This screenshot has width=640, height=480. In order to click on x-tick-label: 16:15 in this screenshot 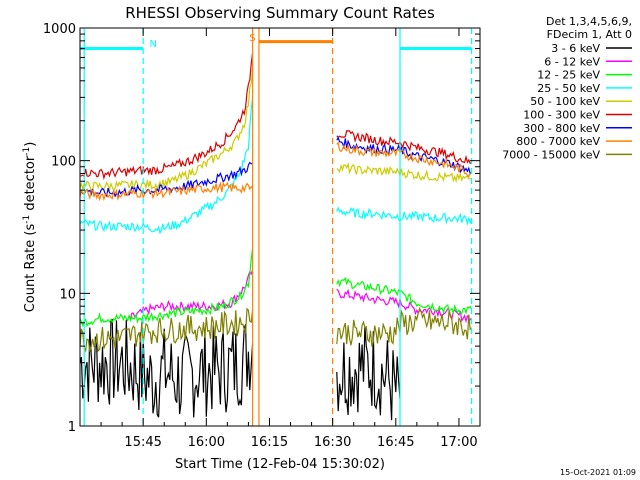, I will do `click(269, 442)`.